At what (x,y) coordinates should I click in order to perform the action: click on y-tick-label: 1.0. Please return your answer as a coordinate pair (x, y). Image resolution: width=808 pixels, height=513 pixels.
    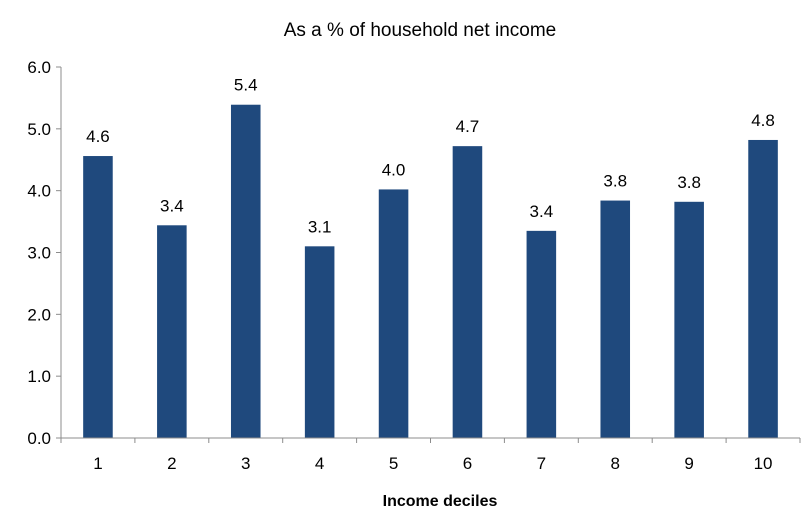
    Looking at the image, I should click on (39, 376).